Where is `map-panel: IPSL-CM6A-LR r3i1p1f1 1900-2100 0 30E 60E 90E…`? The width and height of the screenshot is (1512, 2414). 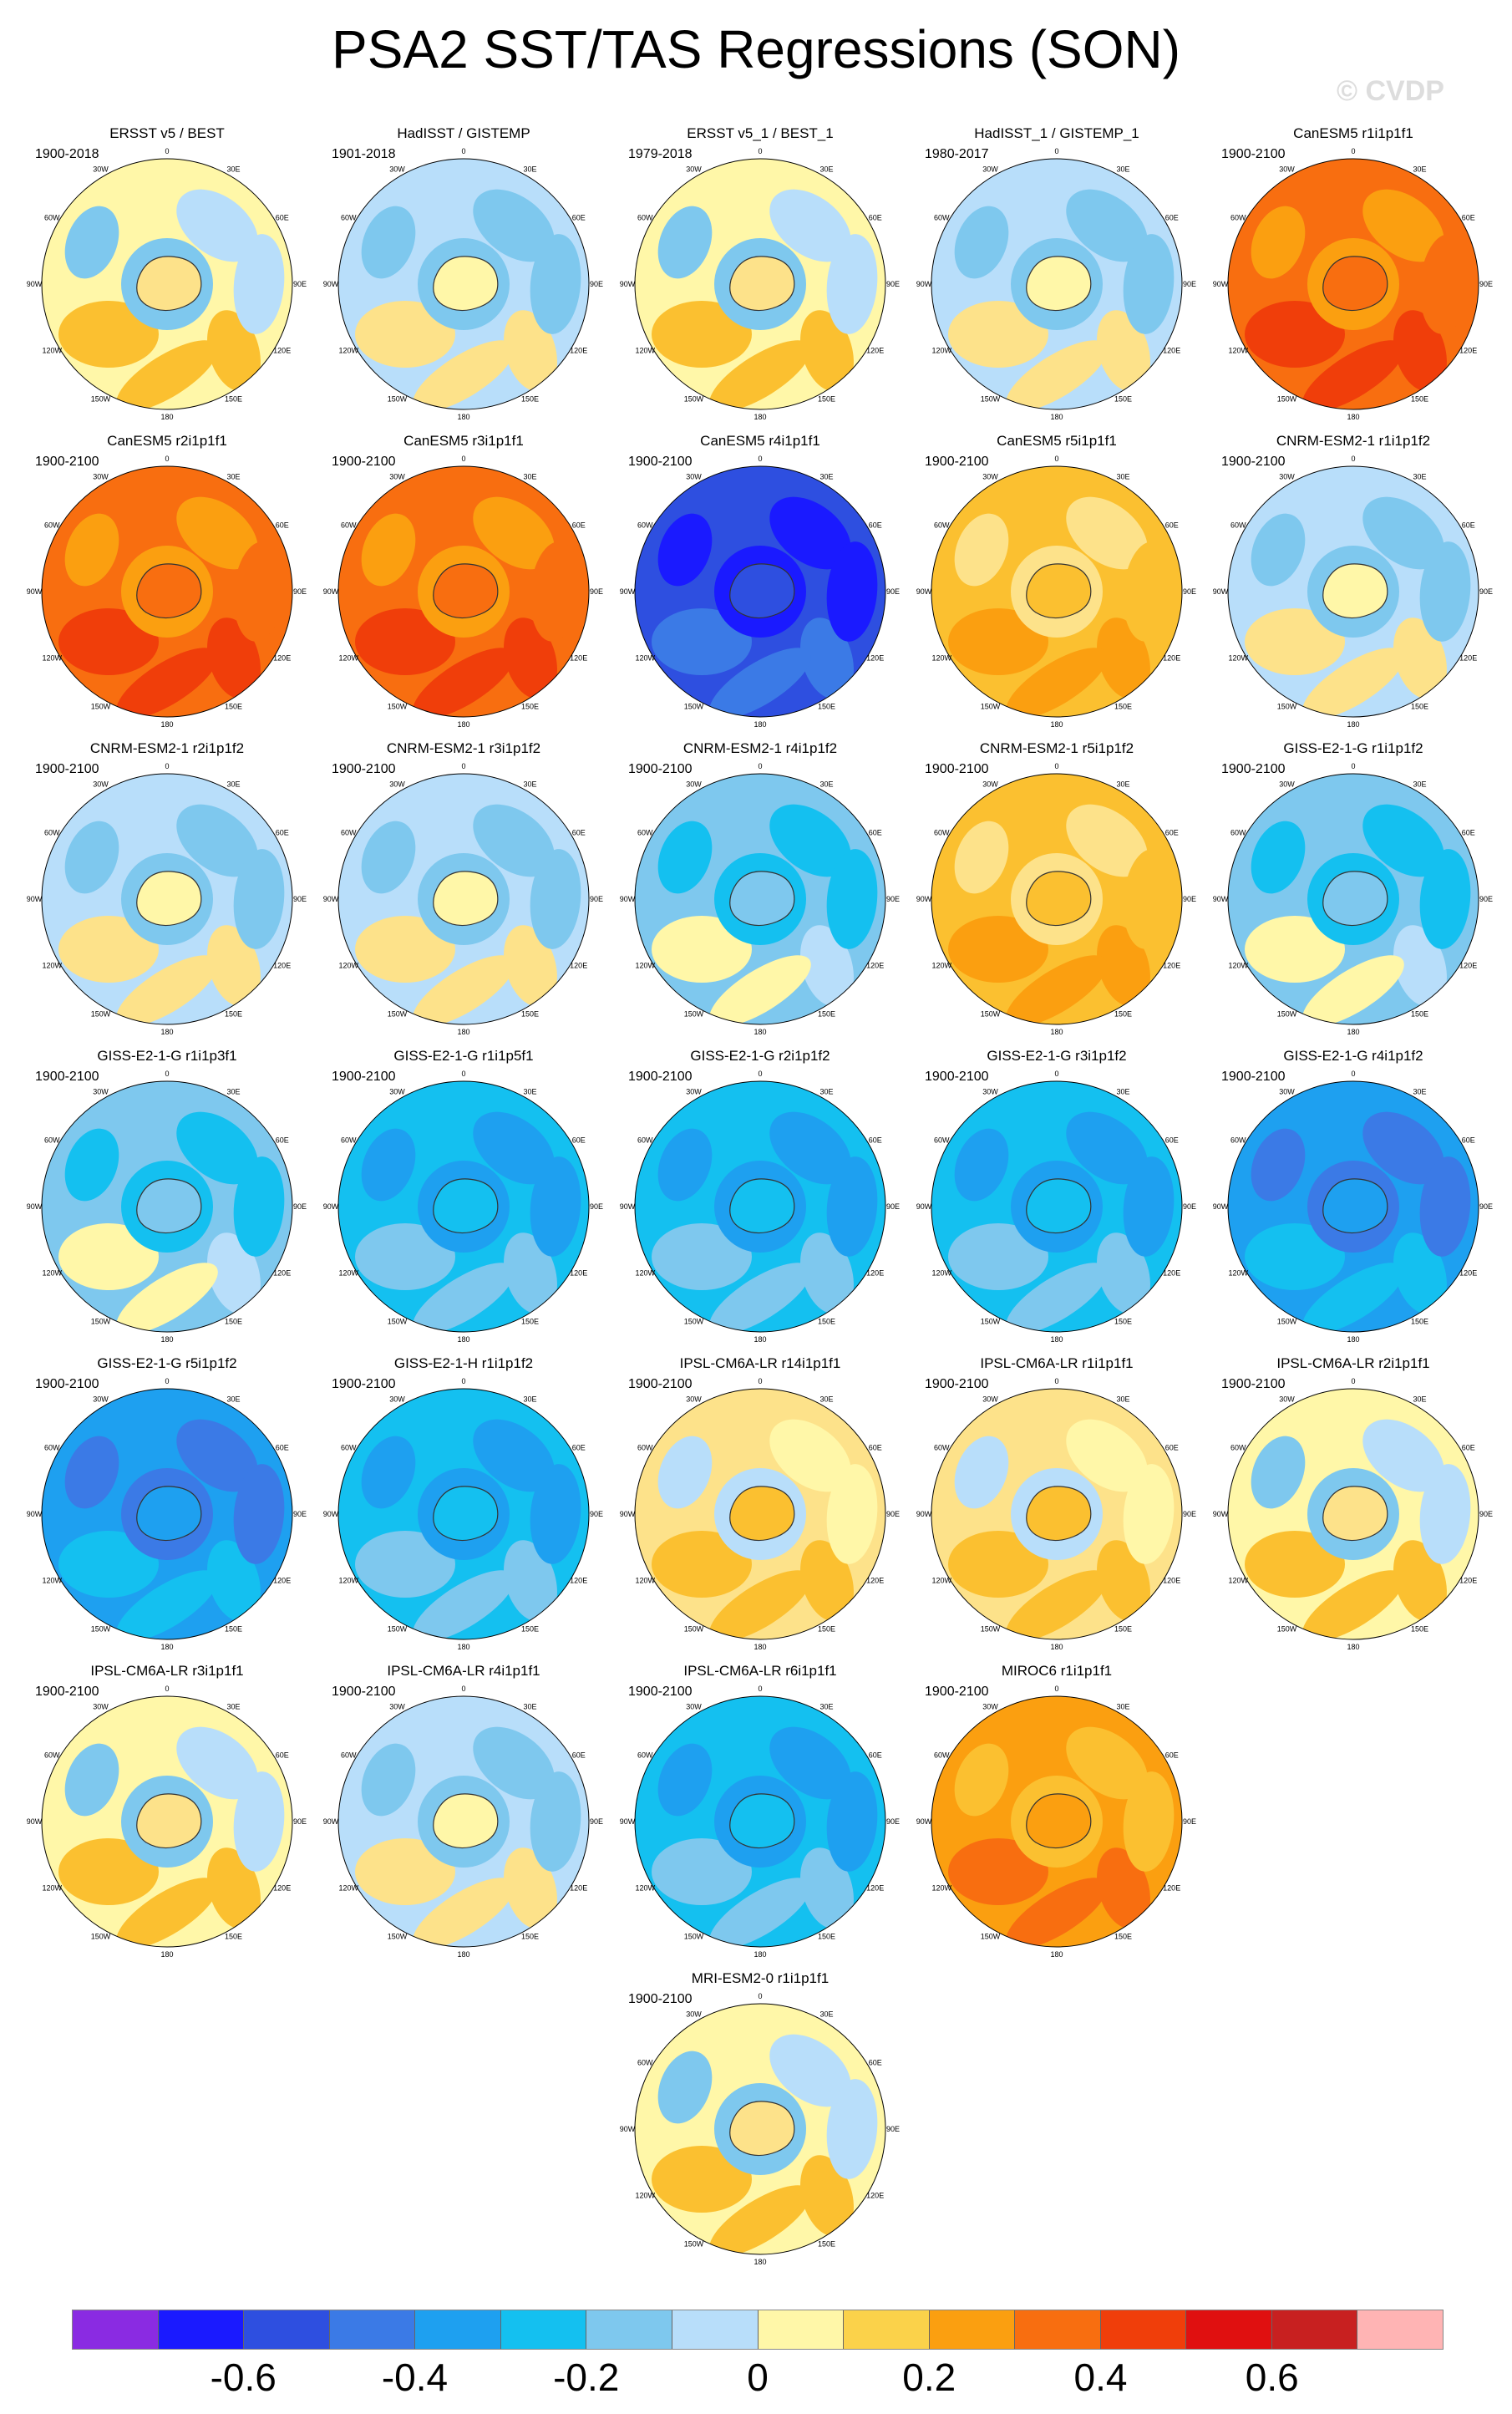 map-panel: IPSL-CM6A-LR r3i1p1f1 1900-2100 0 30E 60E 90E… is located at coordinates (167, 1817).